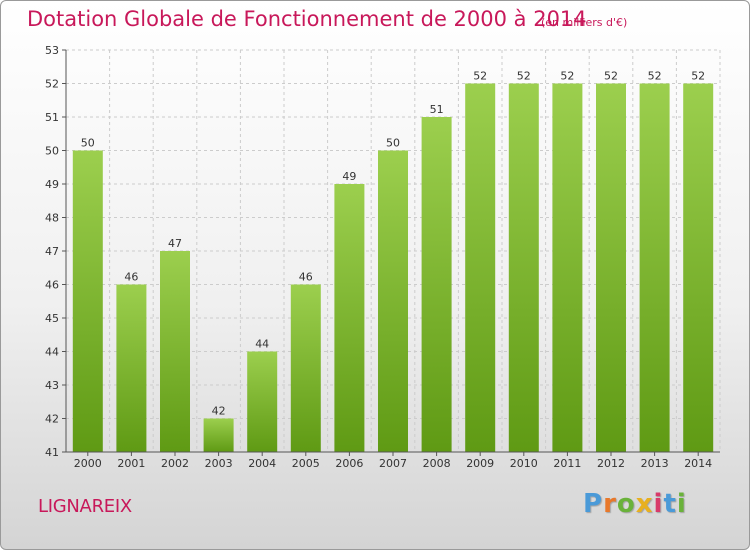 The height and width of the screenshot is (550, 750). I want to click on y-tick-label: 43, so click(52, 385).